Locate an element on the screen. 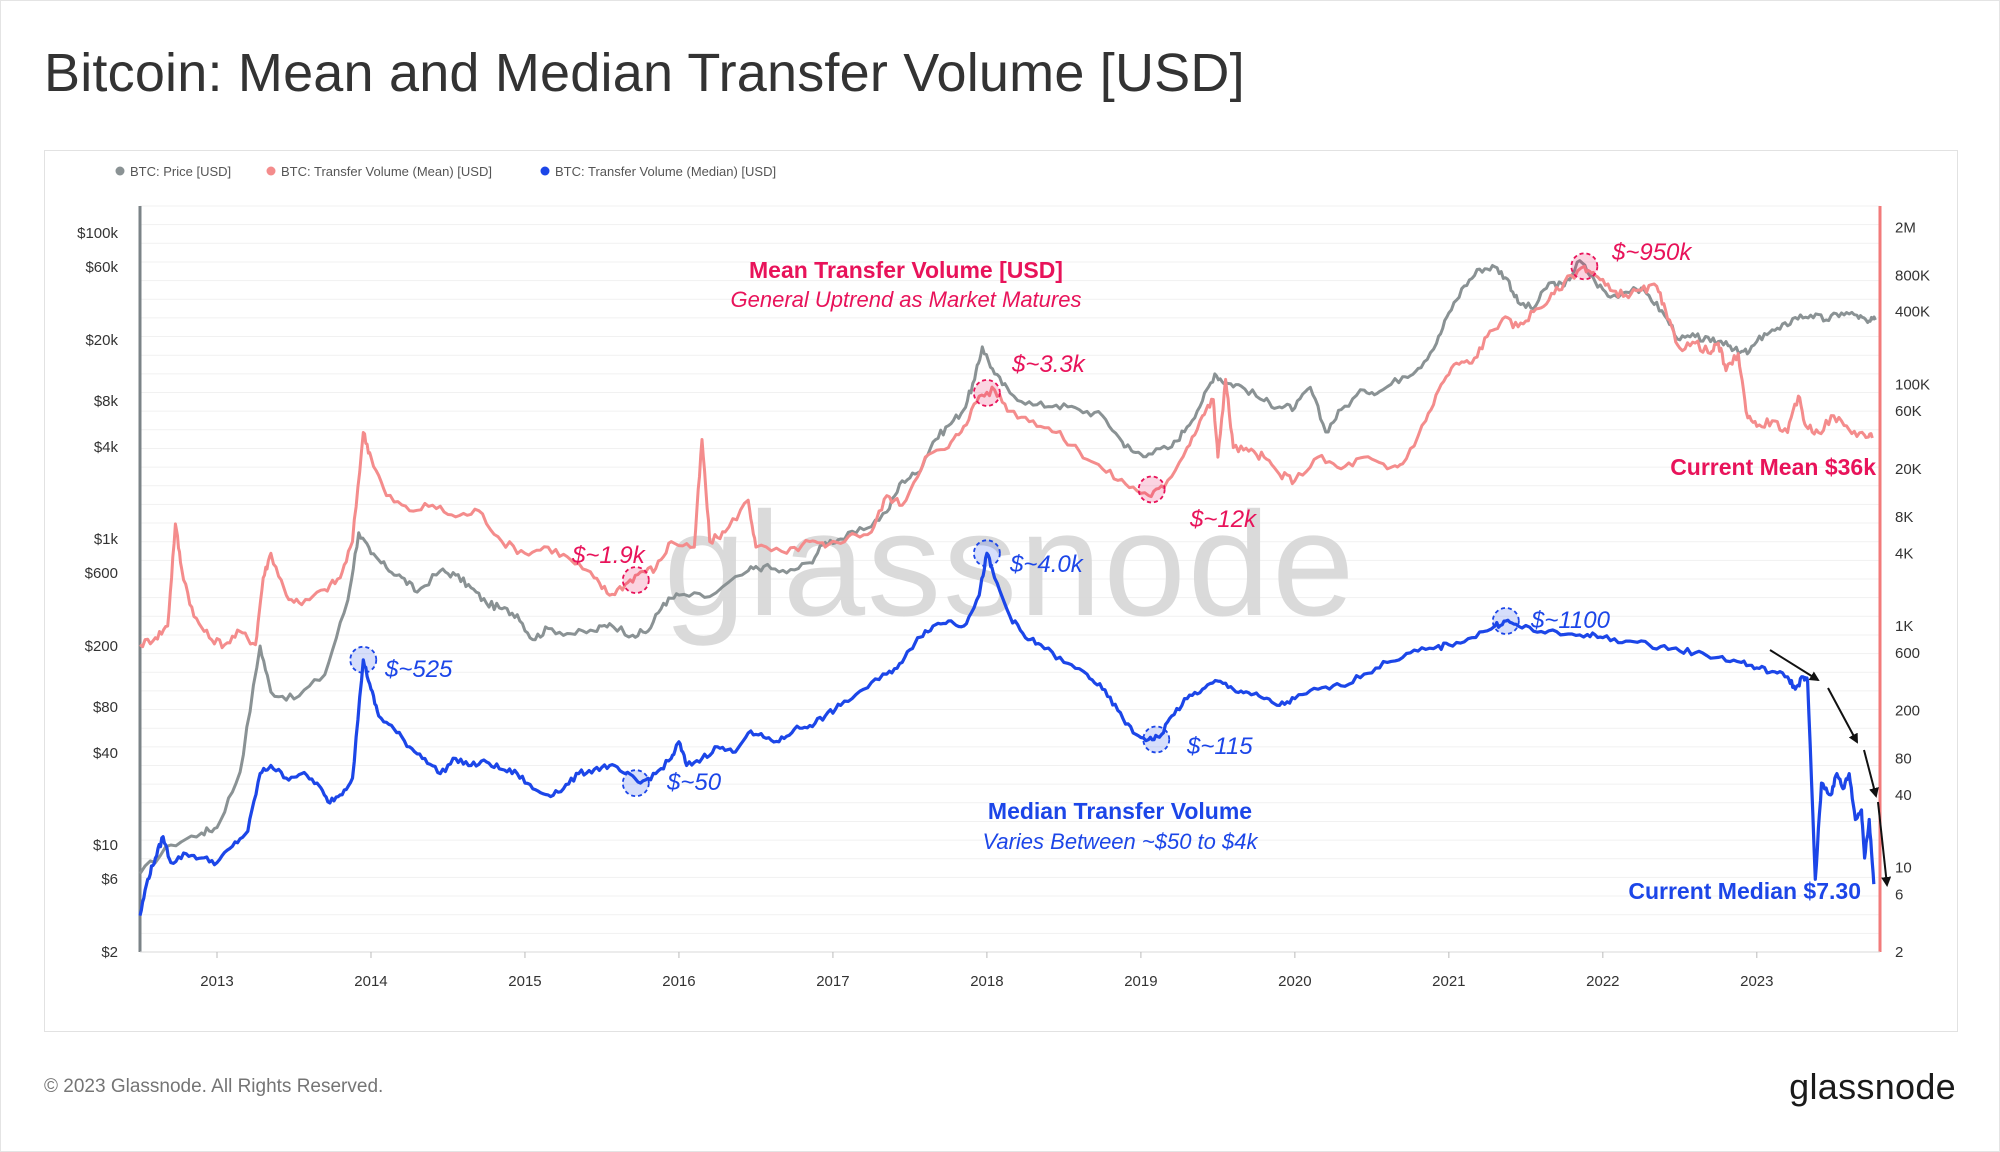 The image size is (2000, 1152). mean-value-label: $~12k is located at coordinates (1223, 519).